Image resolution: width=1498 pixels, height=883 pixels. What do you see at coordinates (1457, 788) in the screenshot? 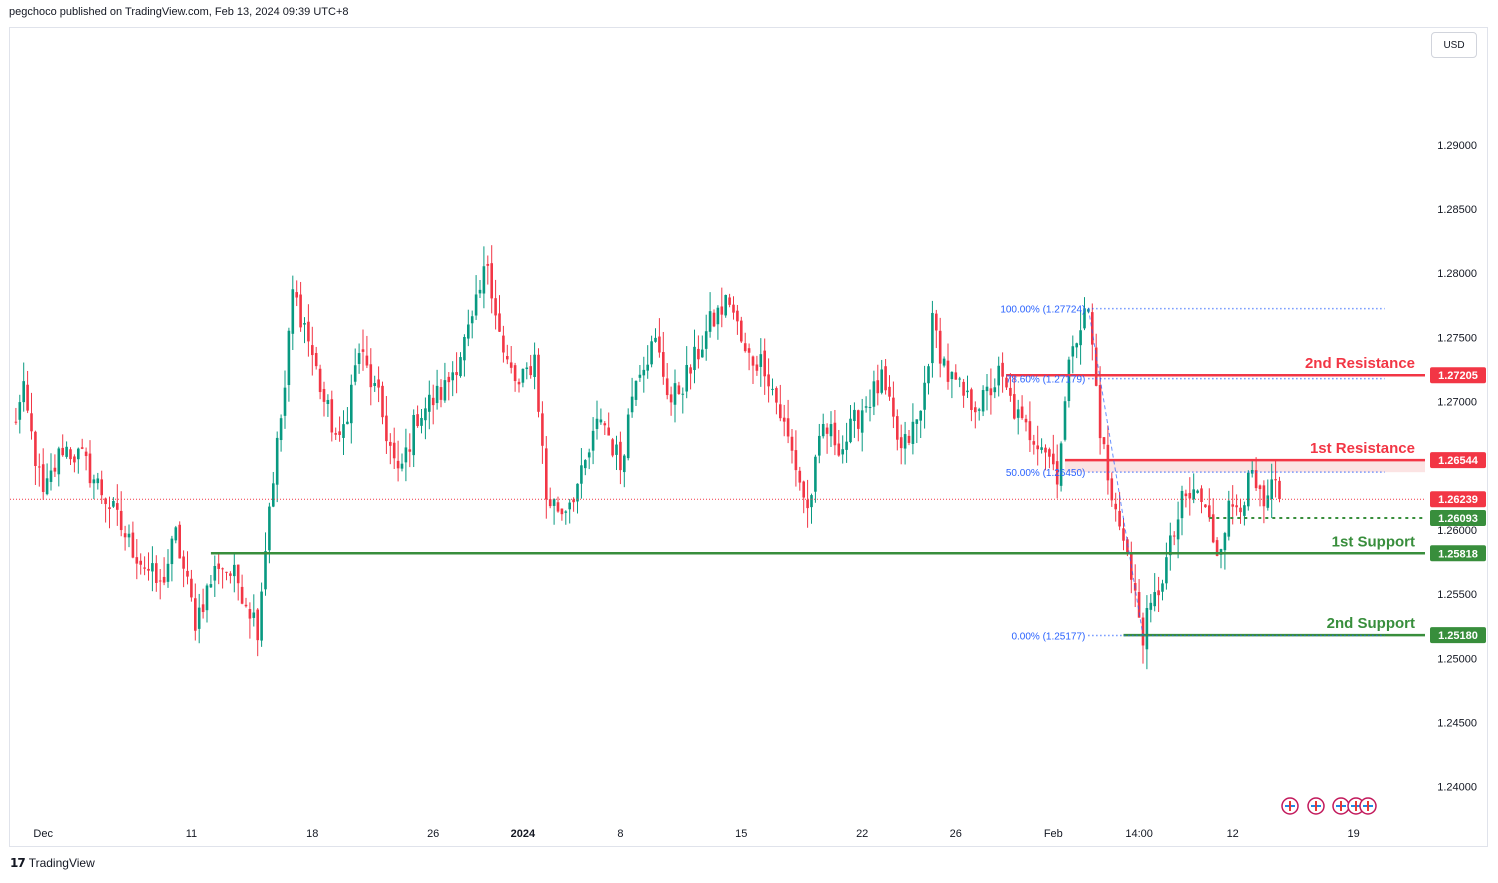
I see `y-tick-label: 1.24000` at bounding box center [1457, 788].